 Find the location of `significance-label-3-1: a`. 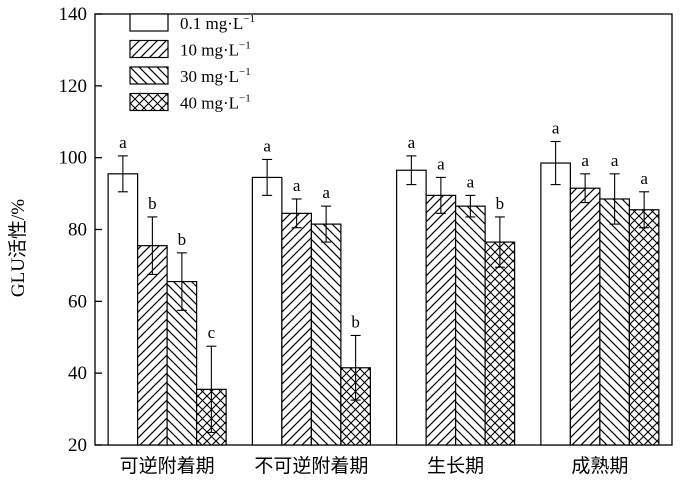

significance-label-3-1: a is located at coordinates (585, 160).